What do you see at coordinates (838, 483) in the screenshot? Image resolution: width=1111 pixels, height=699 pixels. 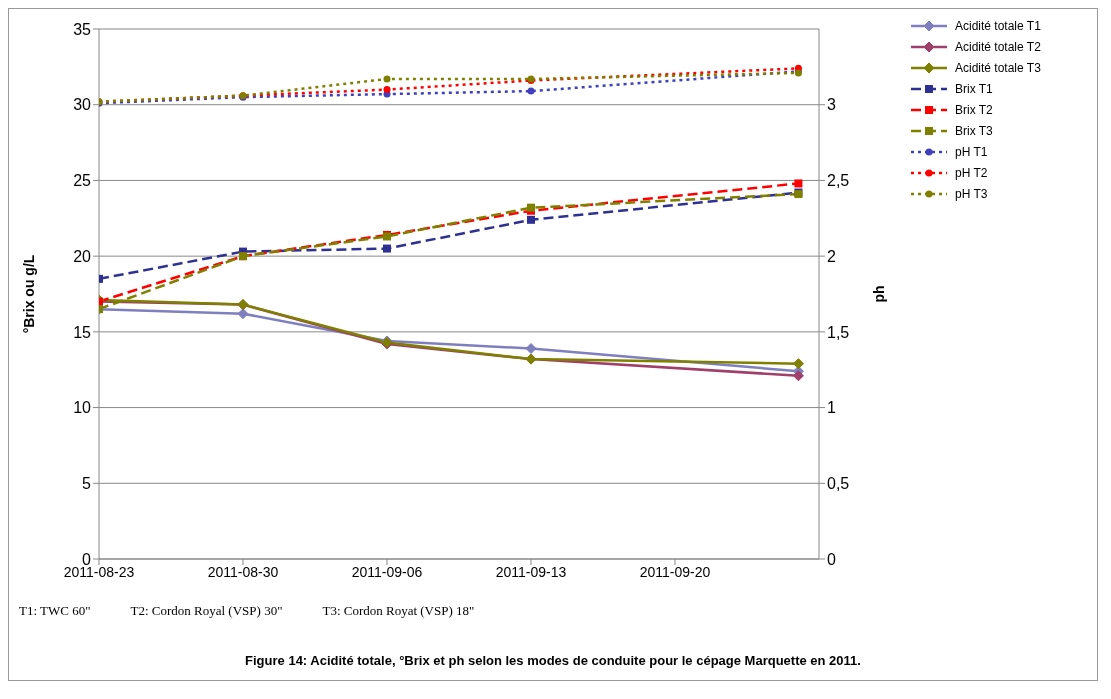 I see `y2-tick-label: 0,5` at bounding box center [838, 483].